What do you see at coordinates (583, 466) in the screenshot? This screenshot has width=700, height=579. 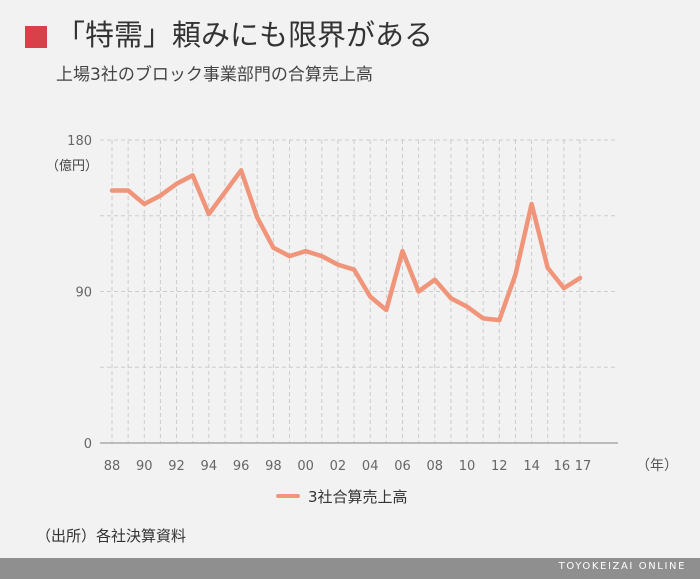 I see `x-tick-label: 17` at bounding box center [583, 466].